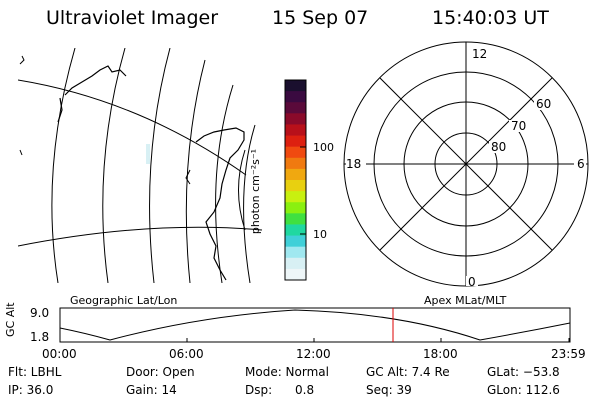 The height and width of the screenshot is (400, 600). I want to click on orbit-xtick-0000: 00:00, so click(59, 354).